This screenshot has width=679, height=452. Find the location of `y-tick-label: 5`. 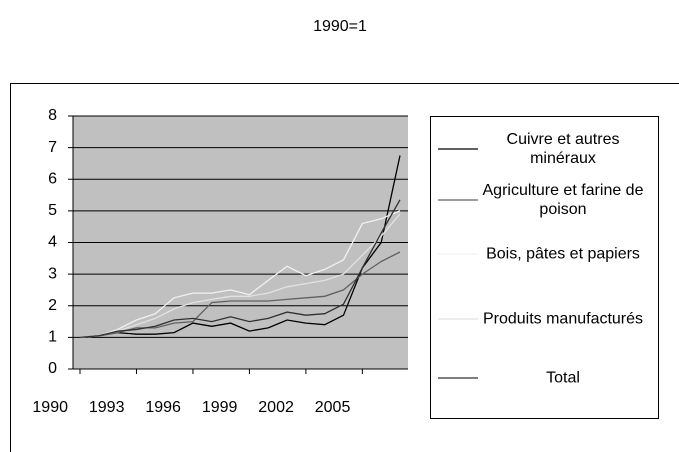

y-tick-label: 5 is located at coordinates (52, 210).